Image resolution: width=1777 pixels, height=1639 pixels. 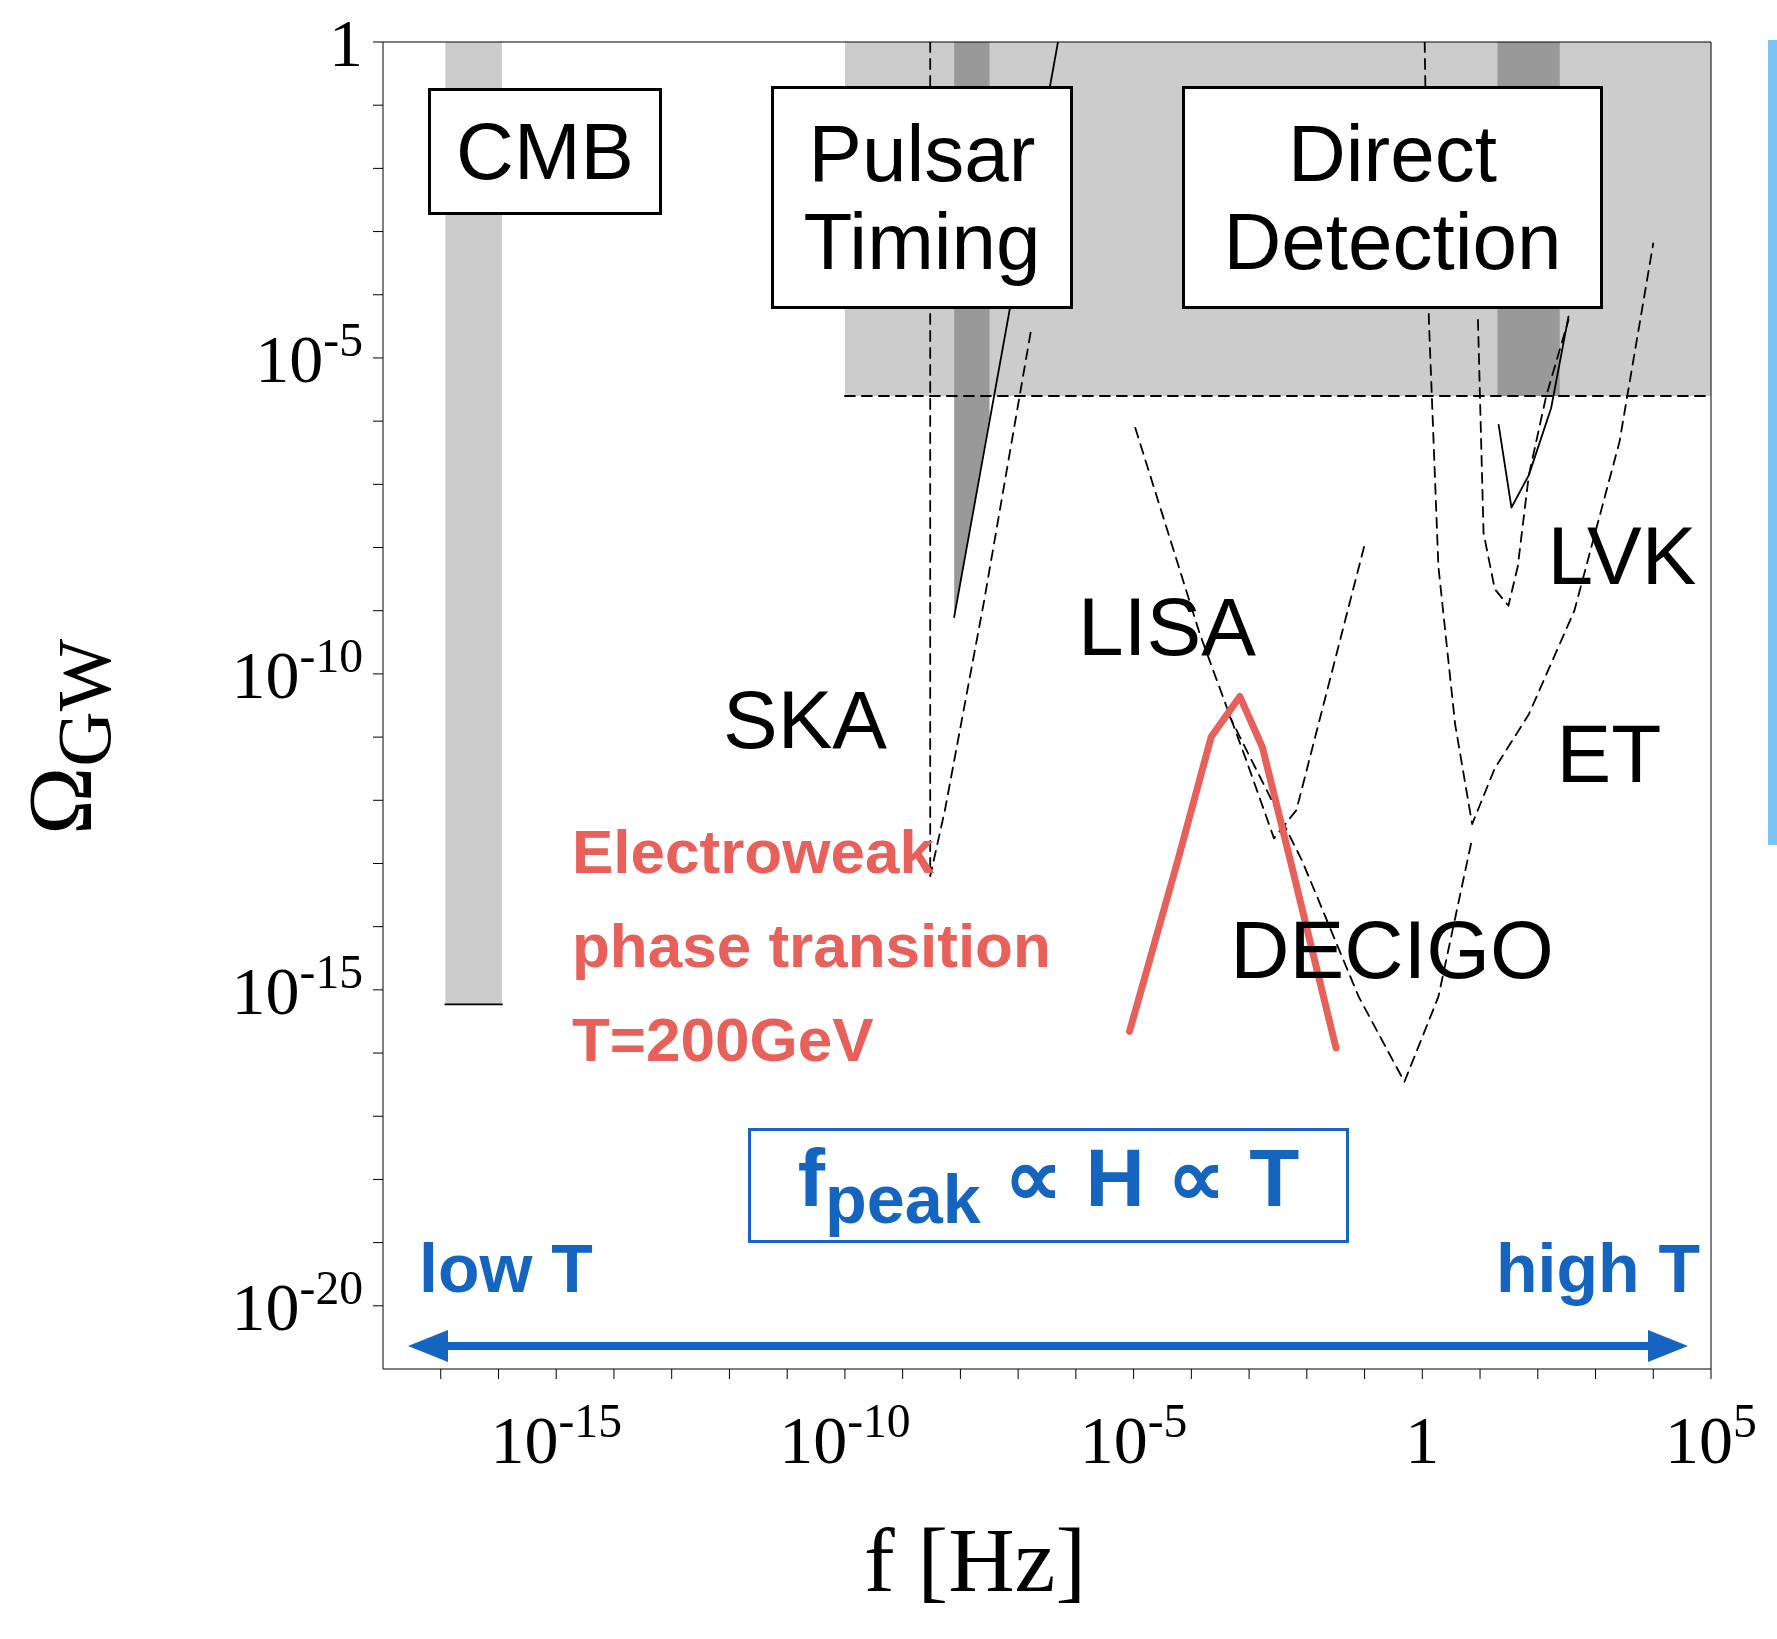 I want to click on x-tick-label: 10$^{5}$, so click(x=1711, y=1436).